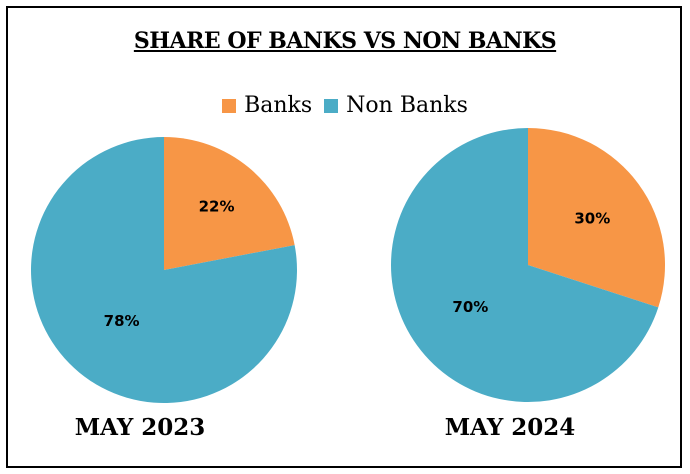 The width and height of the screenshot is (690, 474). Describe the element at coordinates (592, 218) in the screenshot. I see `pie-label-banks-may-2024: 30%` at that location.